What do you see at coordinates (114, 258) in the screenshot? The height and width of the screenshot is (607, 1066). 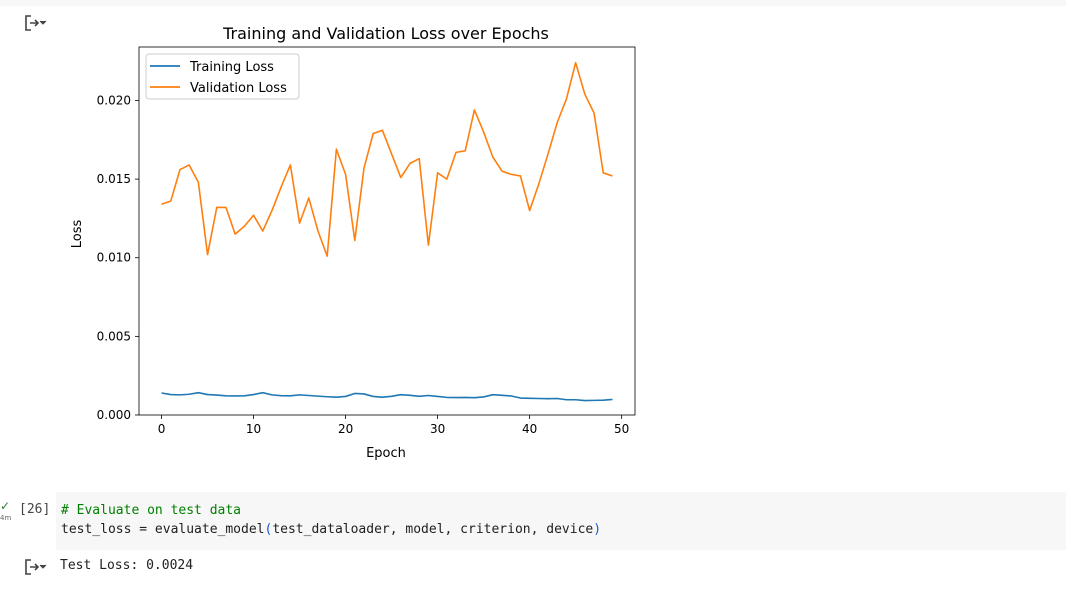 I see `y-tick-label: 0.010` at bounding box center [114, 258].